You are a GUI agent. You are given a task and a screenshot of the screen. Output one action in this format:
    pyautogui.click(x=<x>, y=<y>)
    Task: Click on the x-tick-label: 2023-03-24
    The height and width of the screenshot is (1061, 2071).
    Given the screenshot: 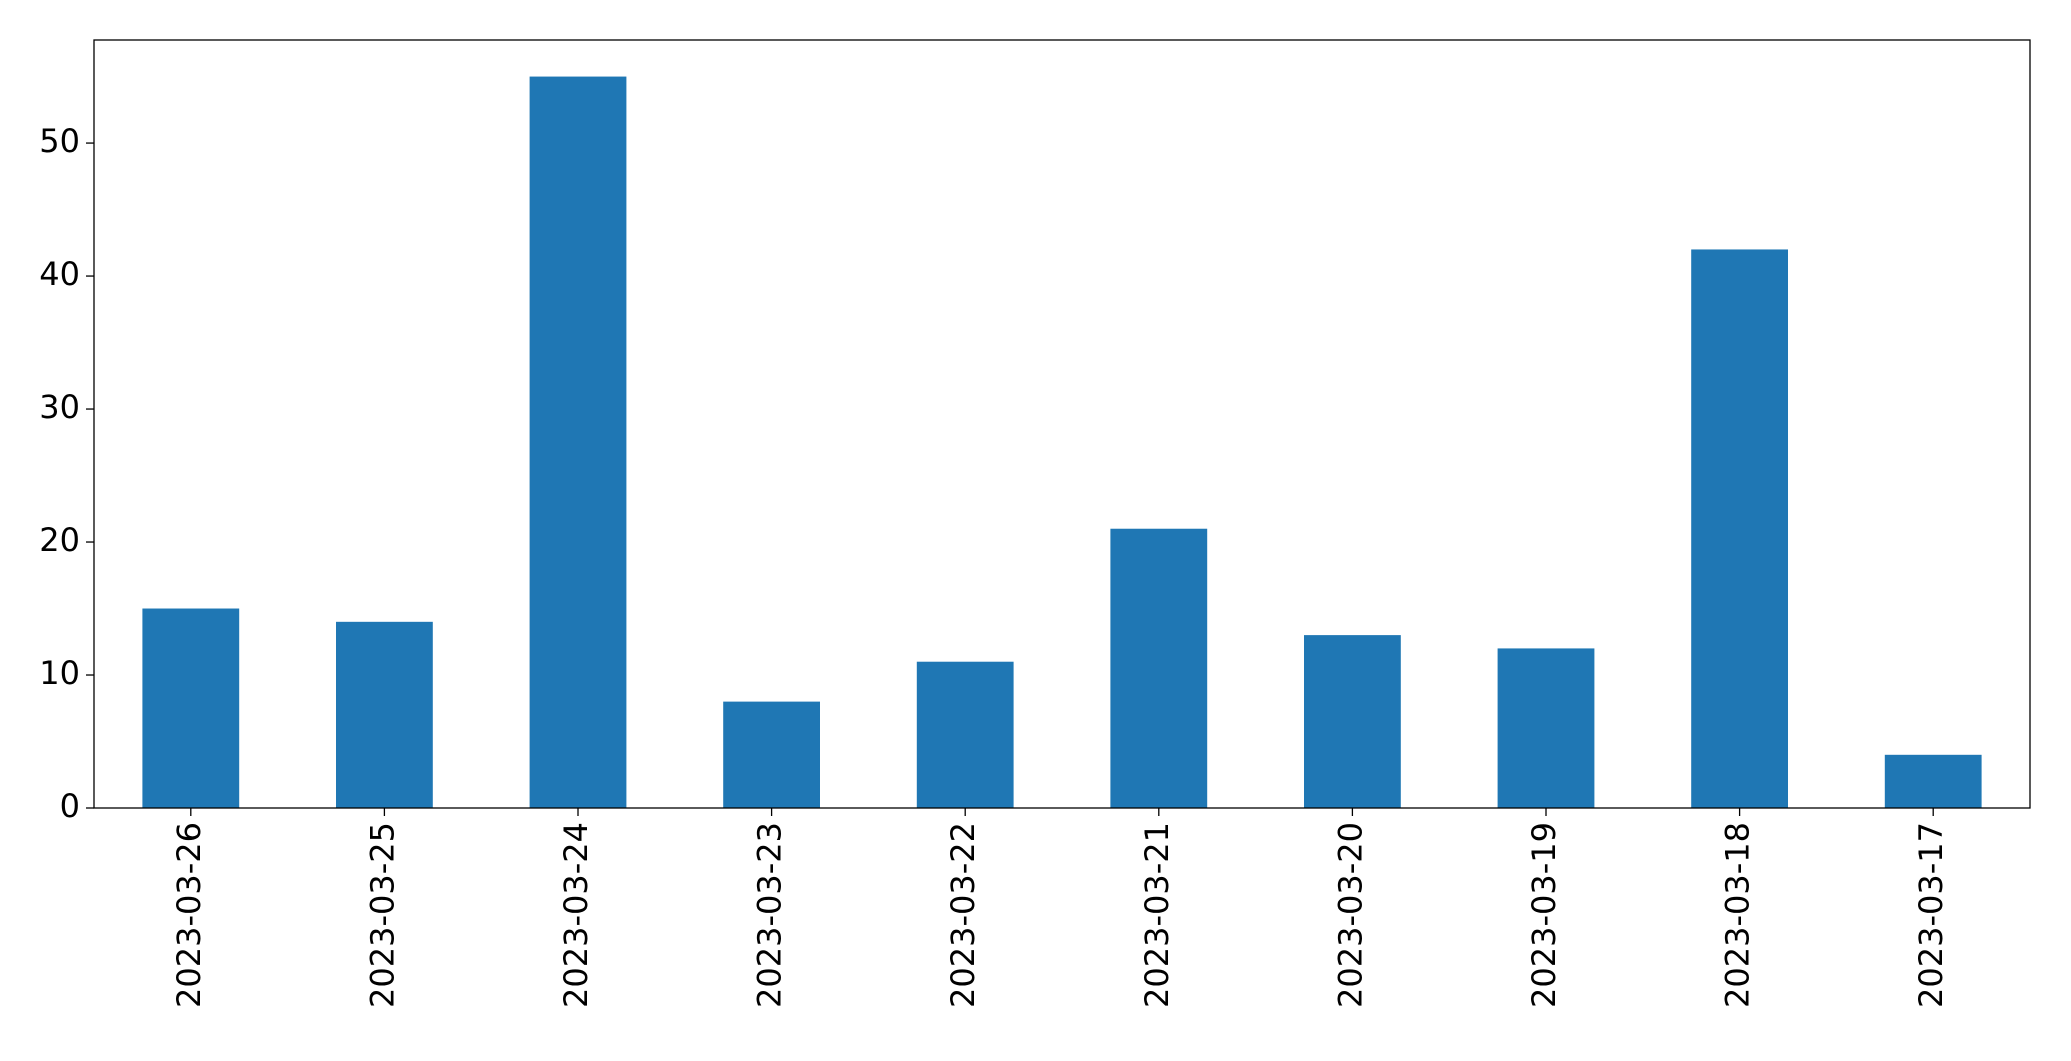 What is the action you would take?
    pyautogui.click(x=576, y=915)
    